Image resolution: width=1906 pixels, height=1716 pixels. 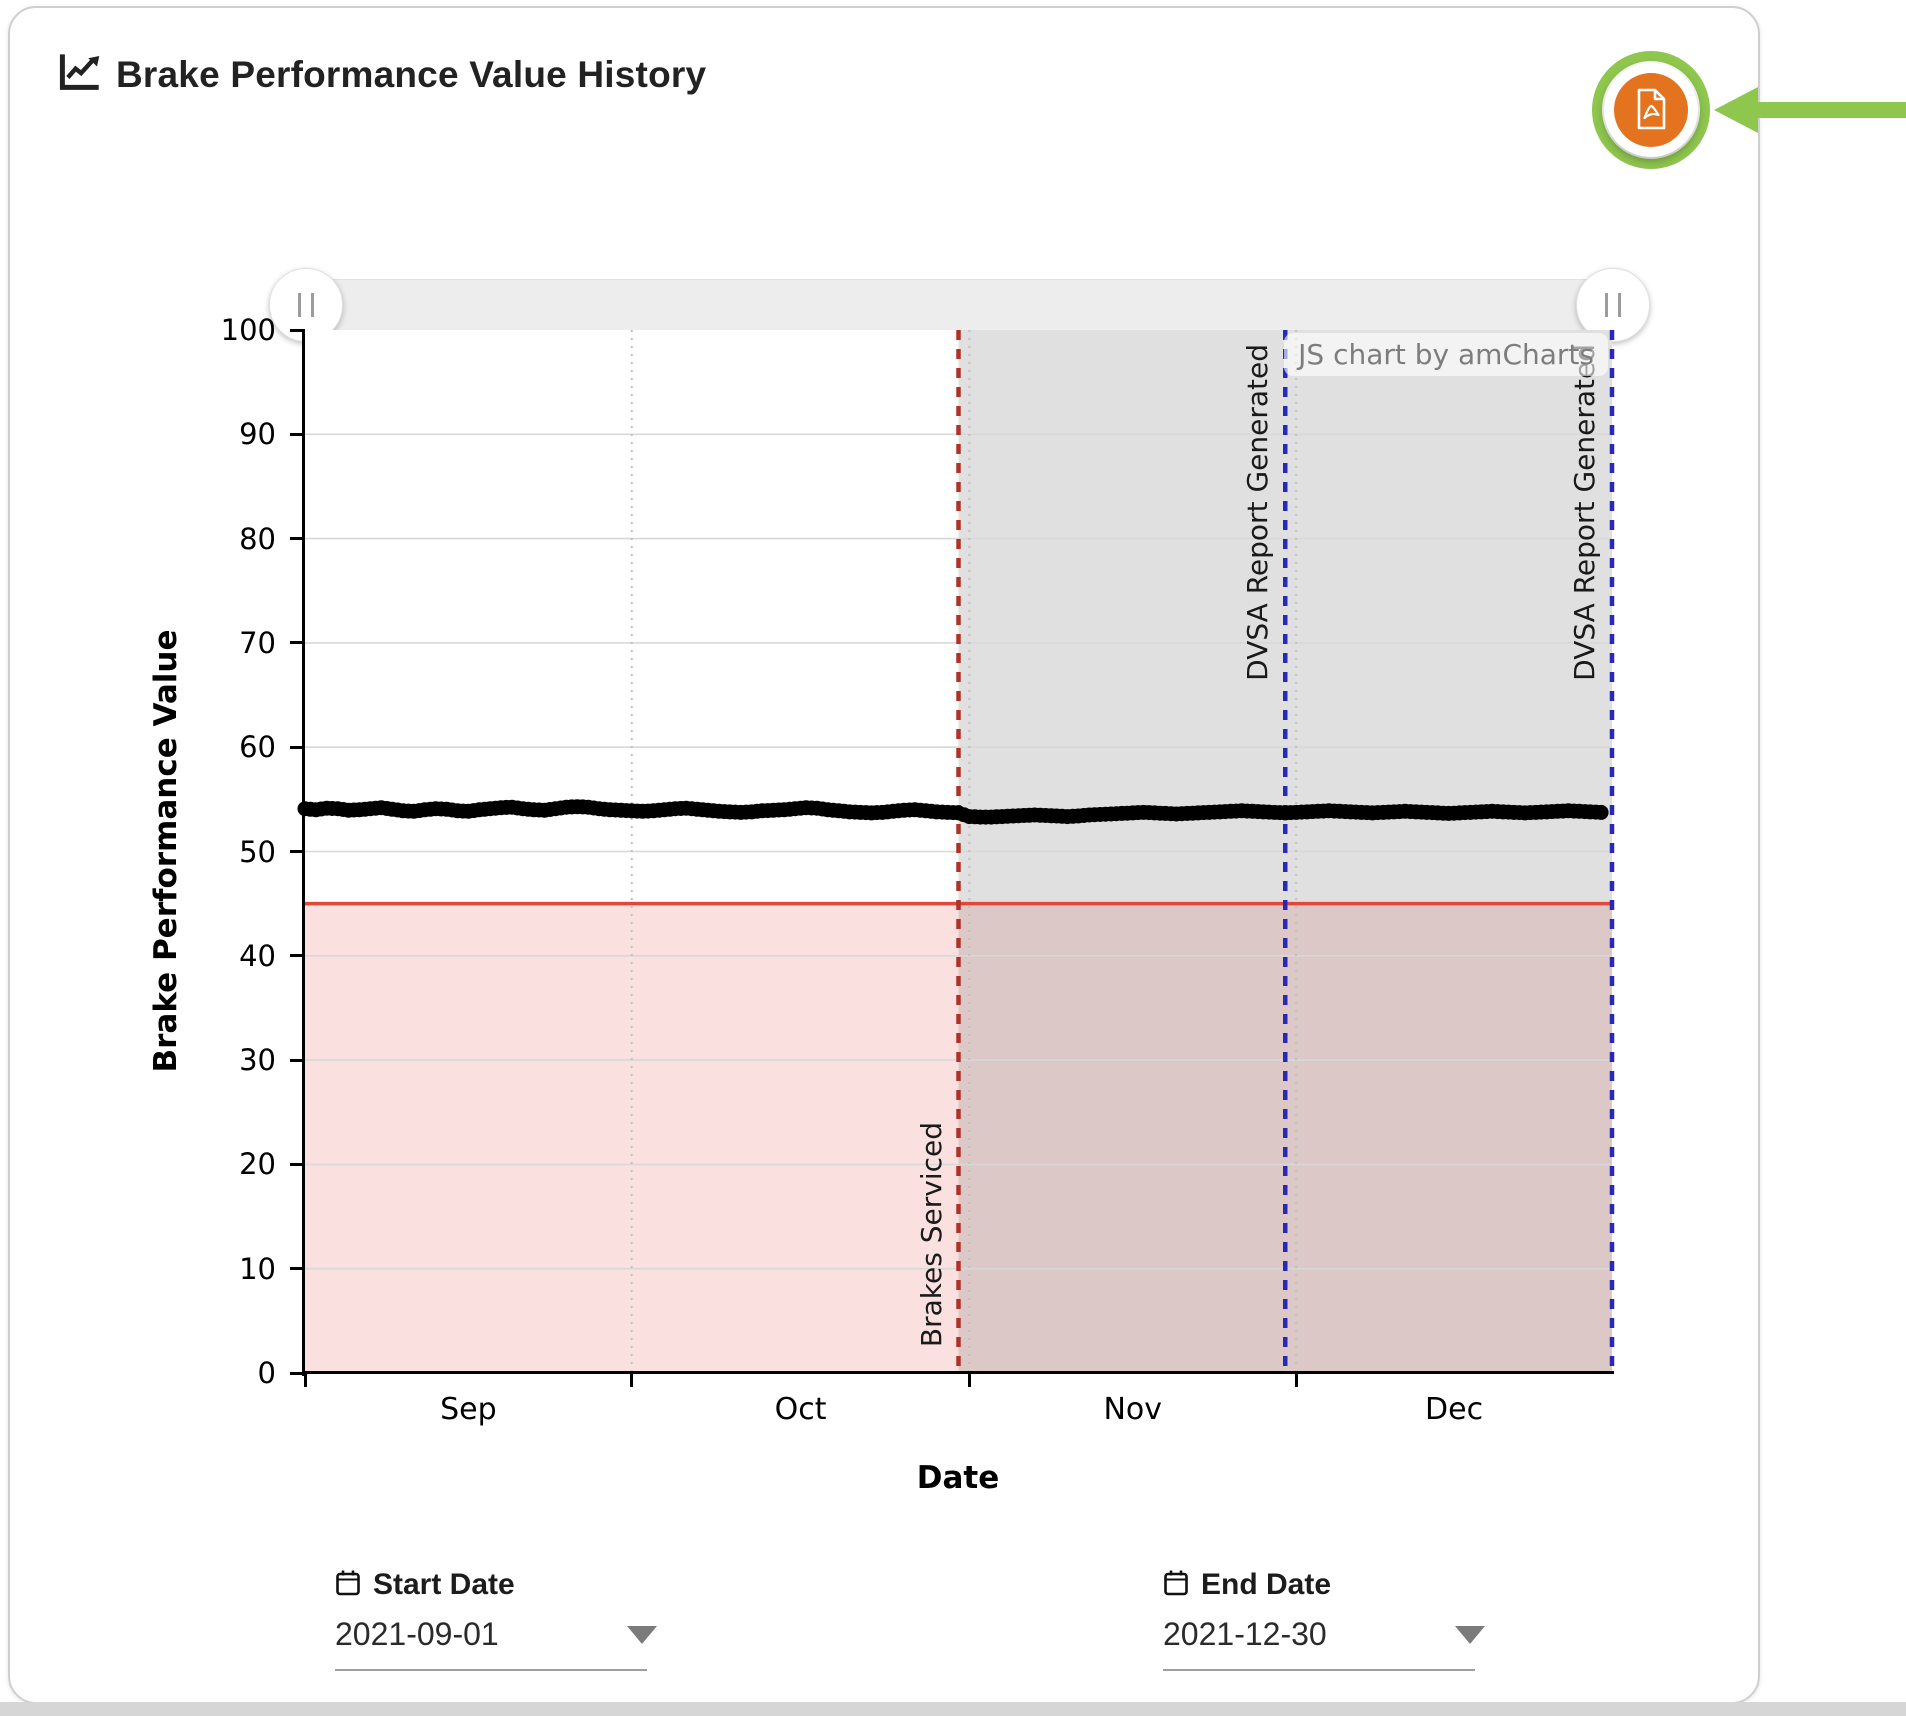 I want to click on start-date-value: 2021-09-01, so click(x=417, y=1634).